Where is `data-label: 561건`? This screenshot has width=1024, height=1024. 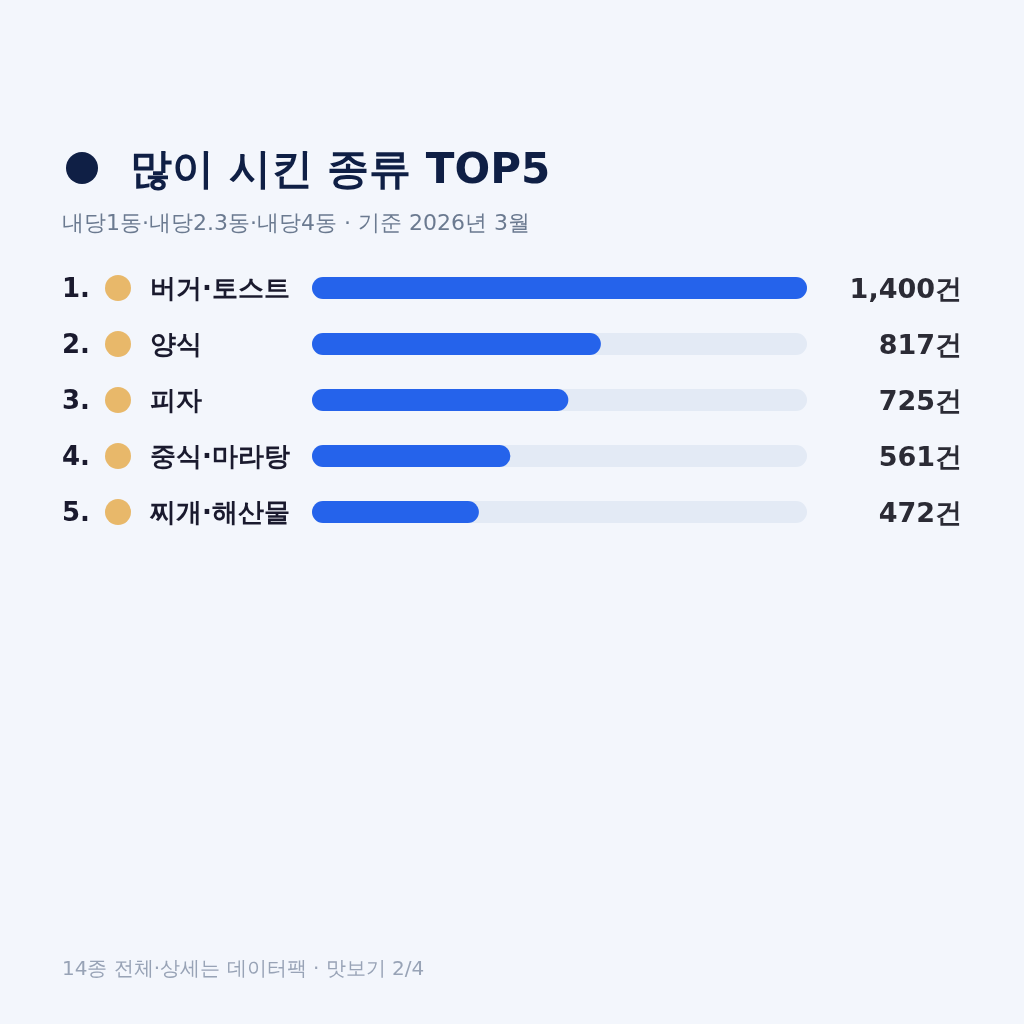 data-label: 561건 is located at coordinates (920, 456).